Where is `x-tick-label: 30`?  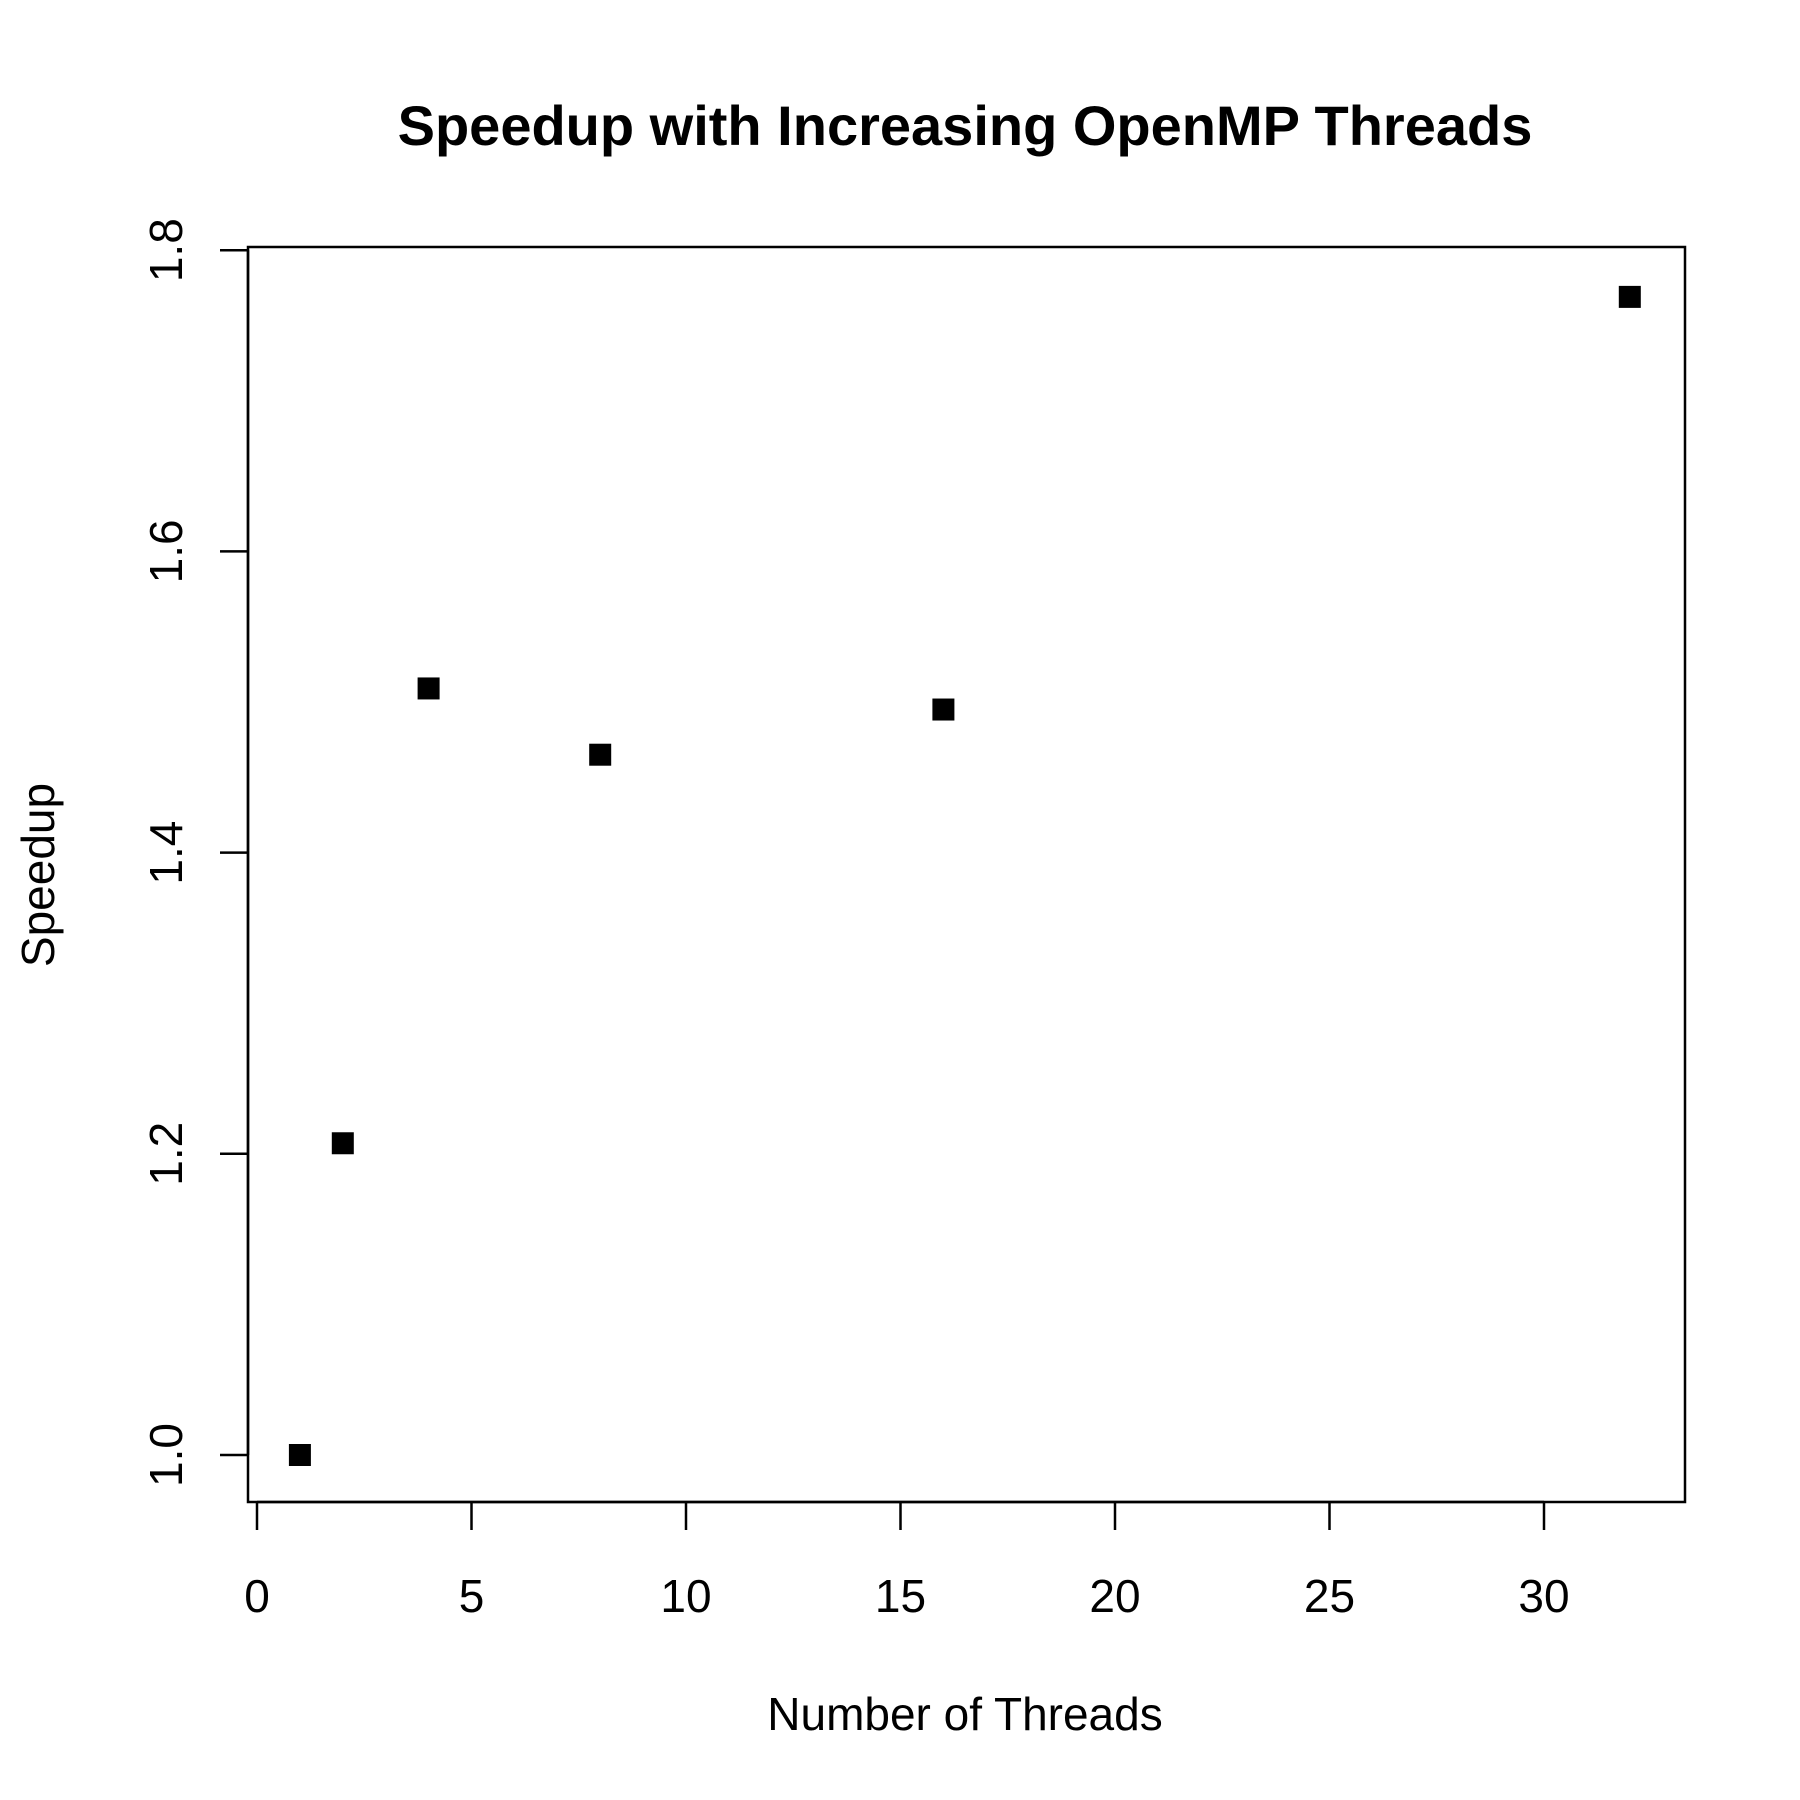 x-tick-label: 30 is located at coordinates (1543, 1596).